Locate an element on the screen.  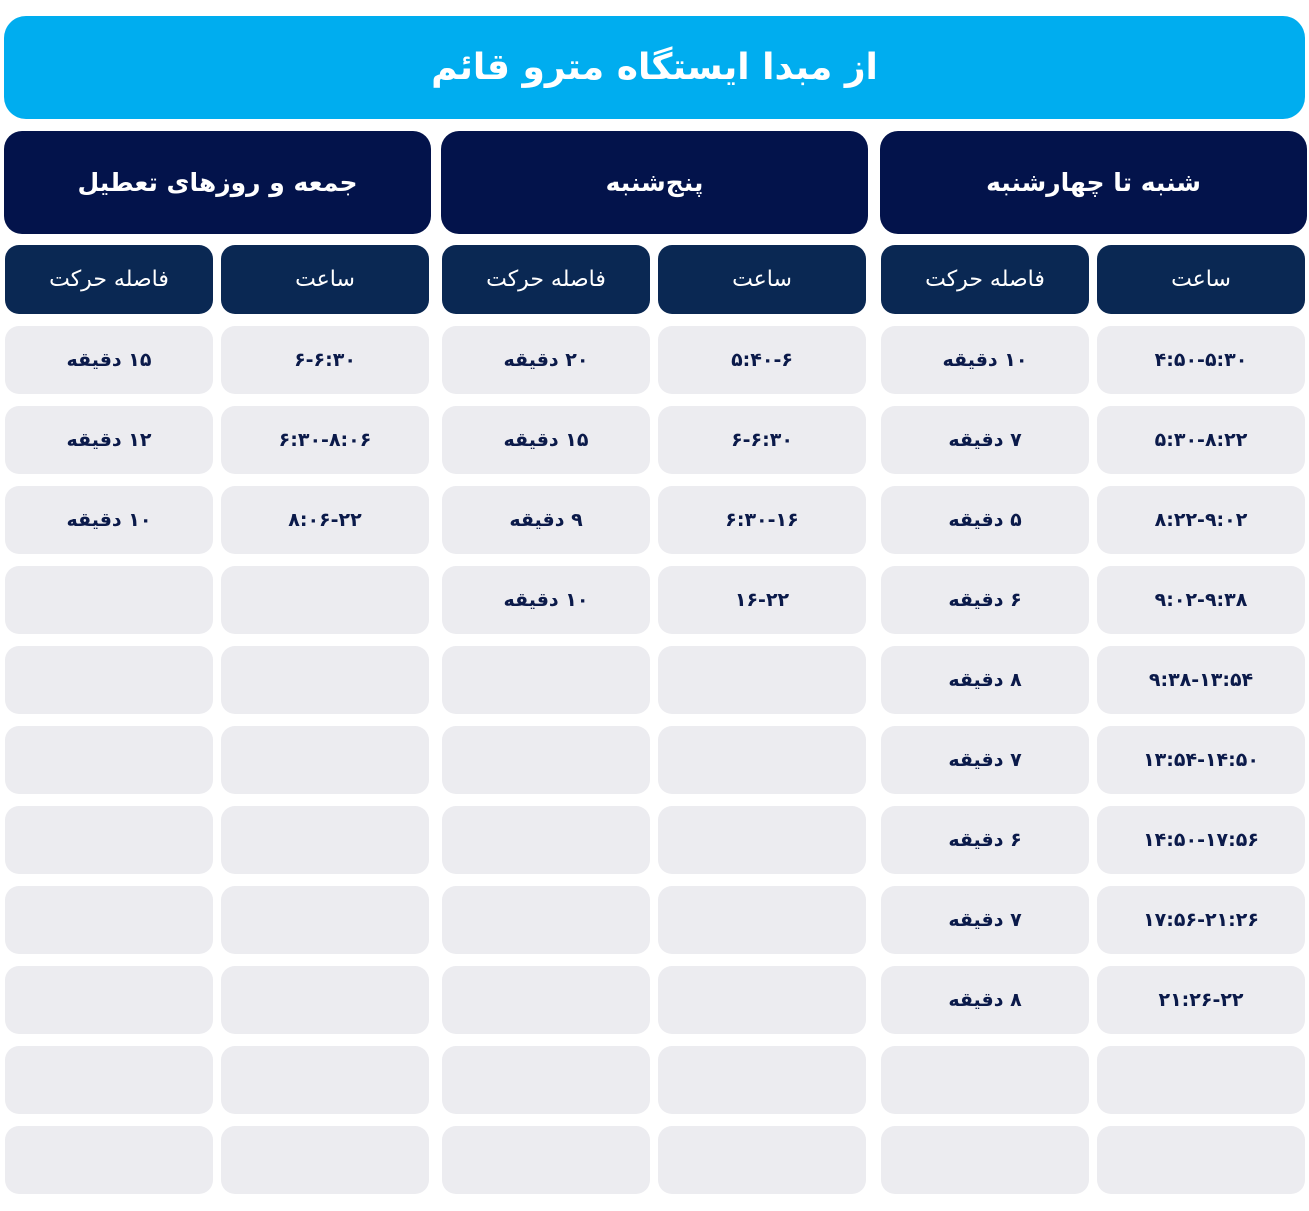
time-cell: ۵:۳۰-۸:۲۲ is located at coordinates (1201, 440).